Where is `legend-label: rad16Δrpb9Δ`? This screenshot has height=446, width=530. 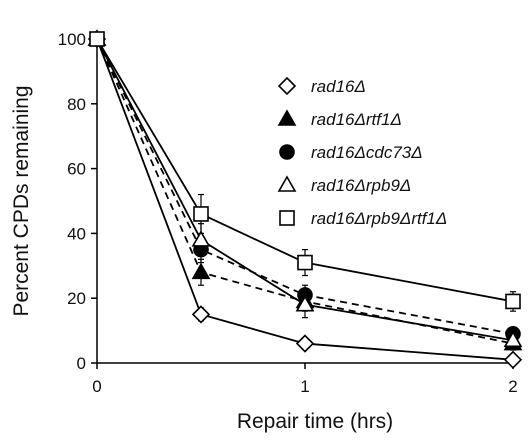
legend-label: rad16Δrpb9Δ is located at coordinates (361, 185).